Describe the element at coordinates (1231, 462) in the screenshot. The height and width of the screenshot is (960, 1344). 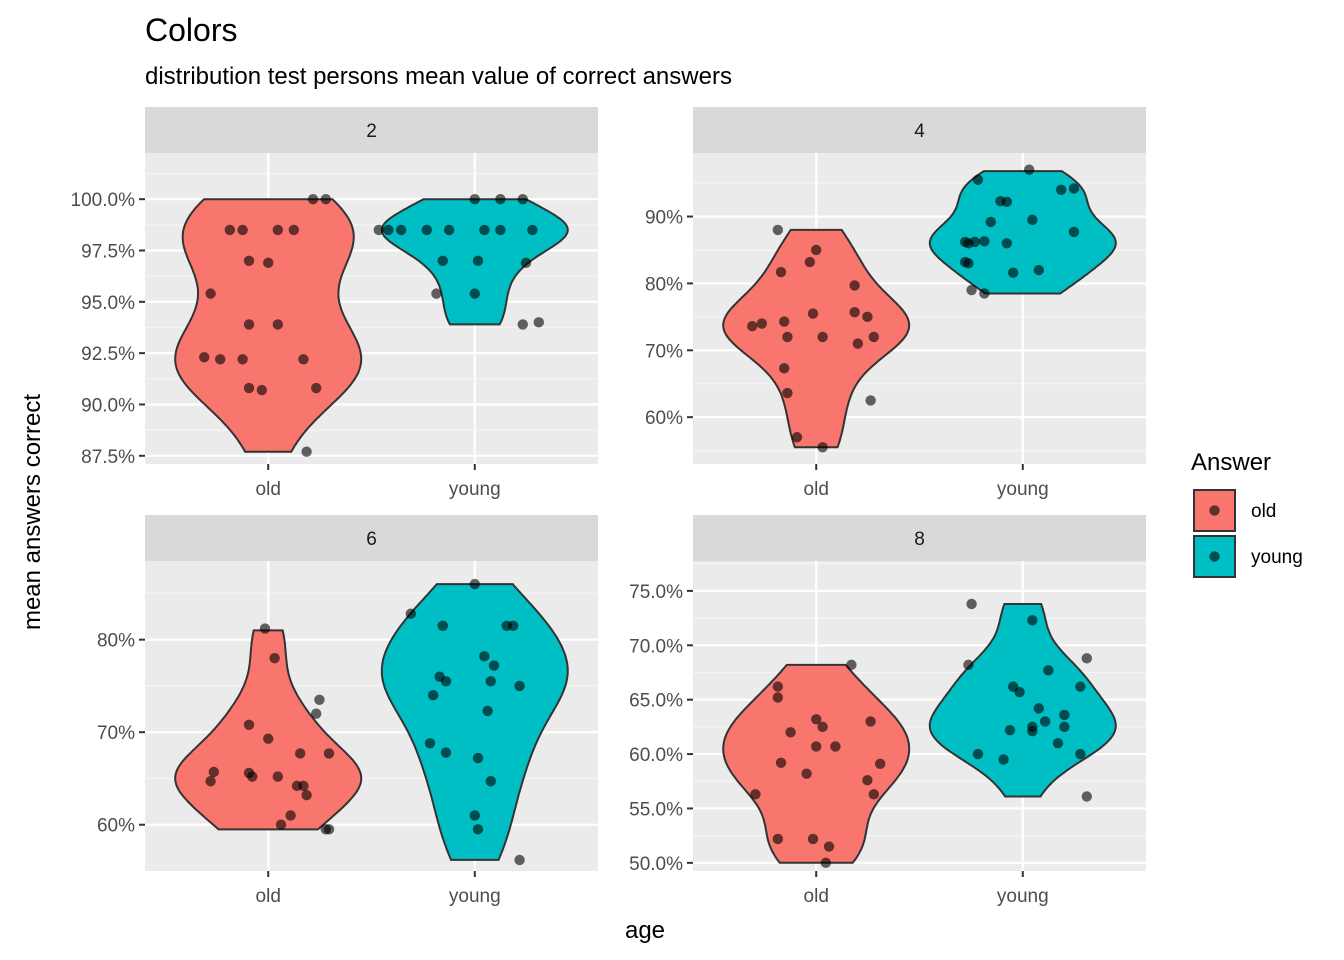
I see `legend-title: Answer` at that location.